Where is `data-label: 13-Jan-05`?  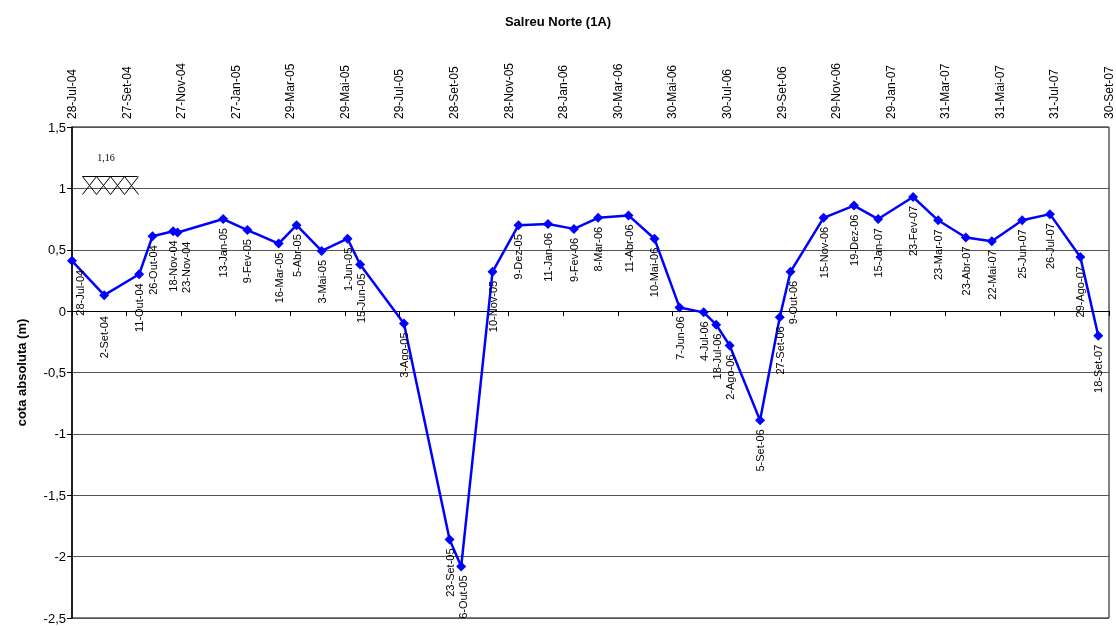
data-label: 13-Jan-05 is located at coordinates (223, 253).